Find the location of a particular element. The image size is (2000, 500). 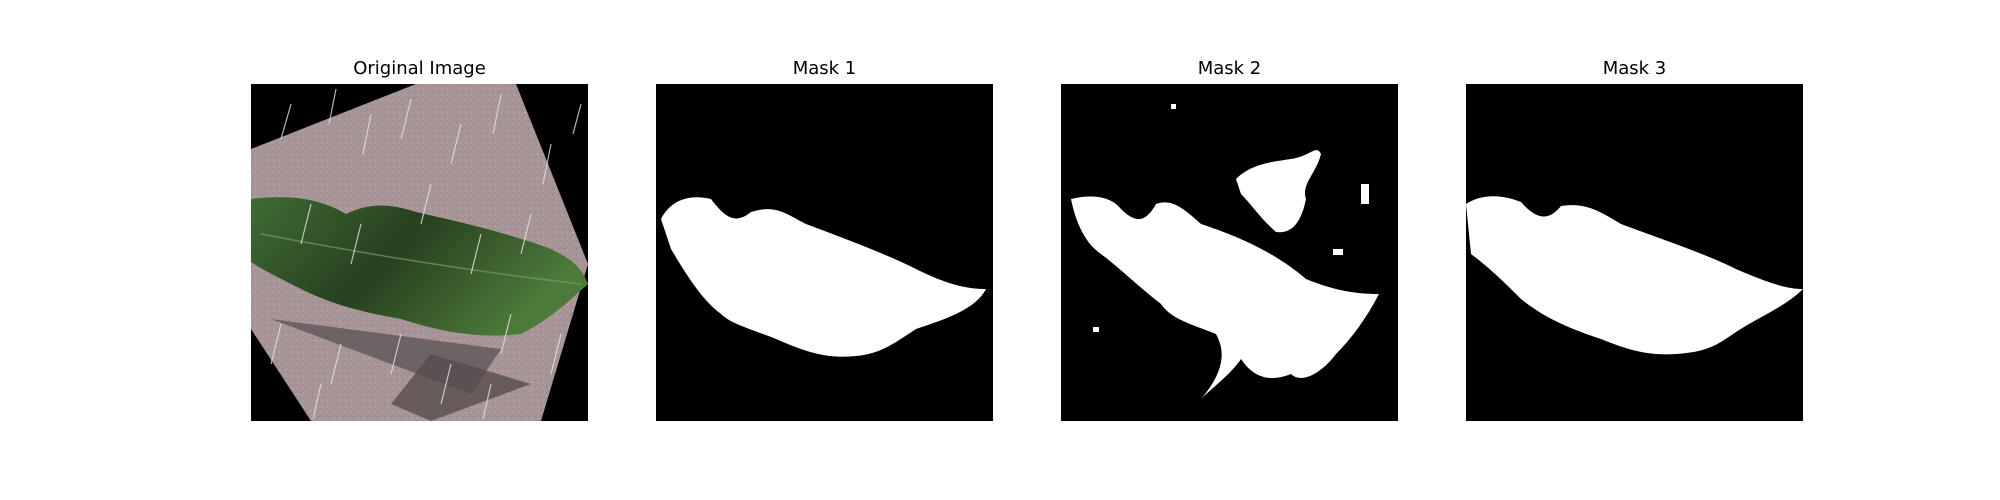

title-mask-2: Mask 2 is located at coordinates (1229, 68).